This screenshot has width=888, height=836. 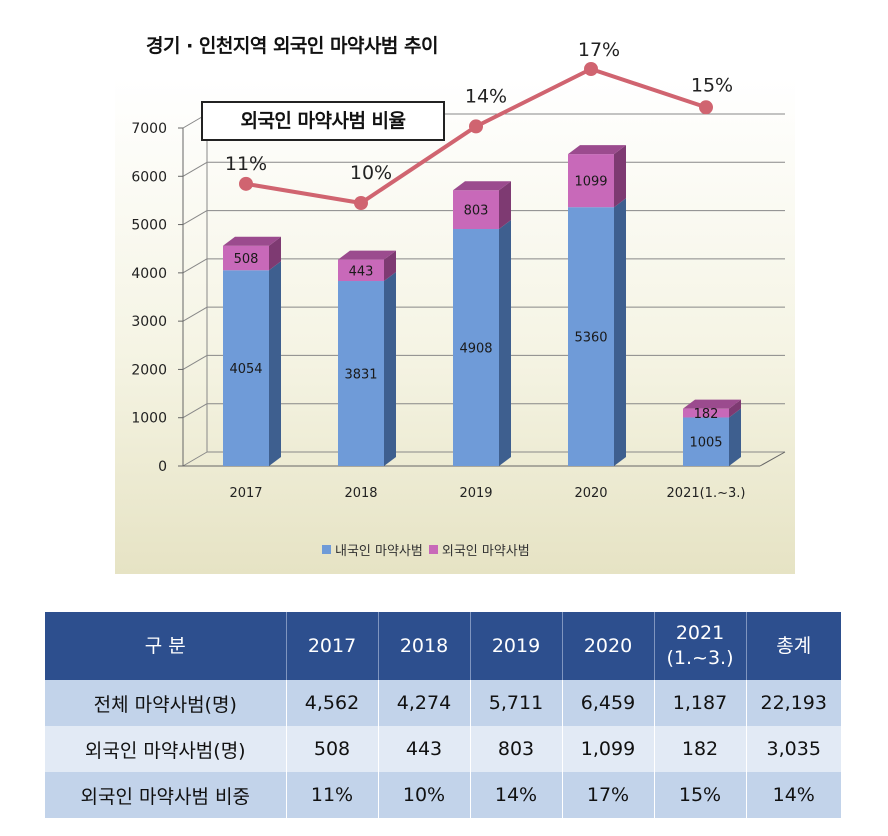 I want to click on x-axis-depth, so click(x=772, y=459).